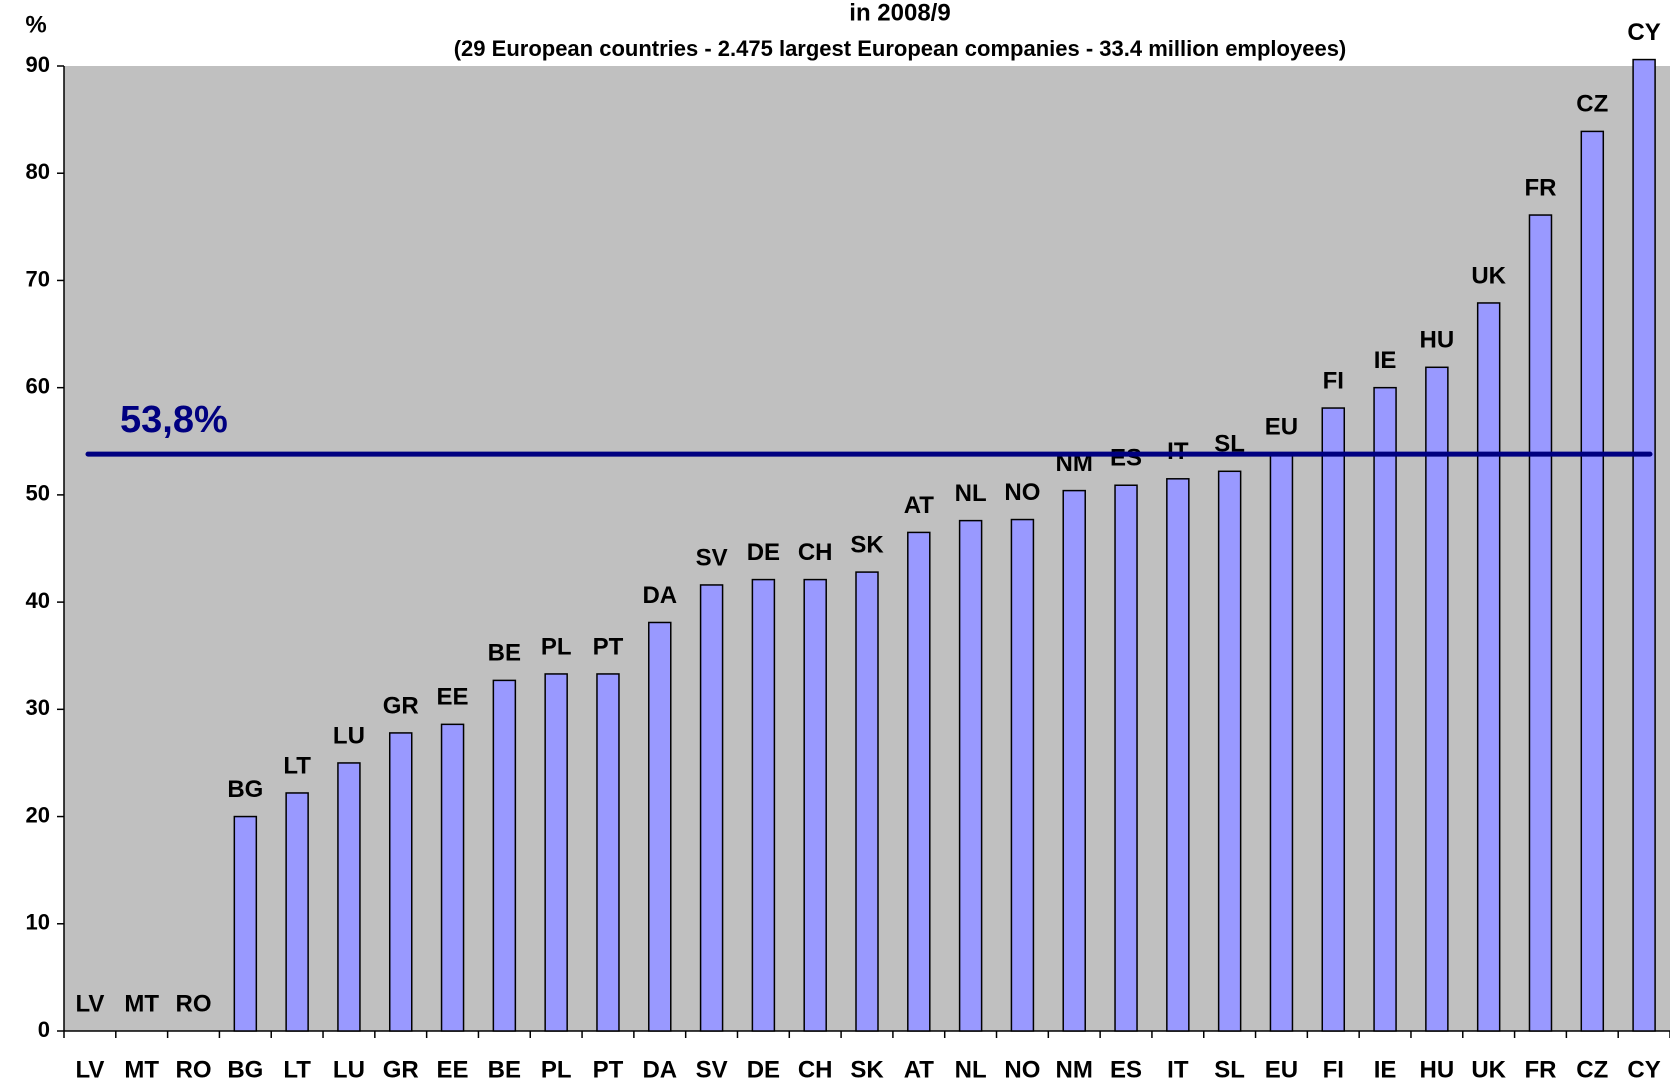  What do you see at coordinates (1488, 275) in the screenshot?
I see `bar-label: UK` at bounding box center [1488, 275].